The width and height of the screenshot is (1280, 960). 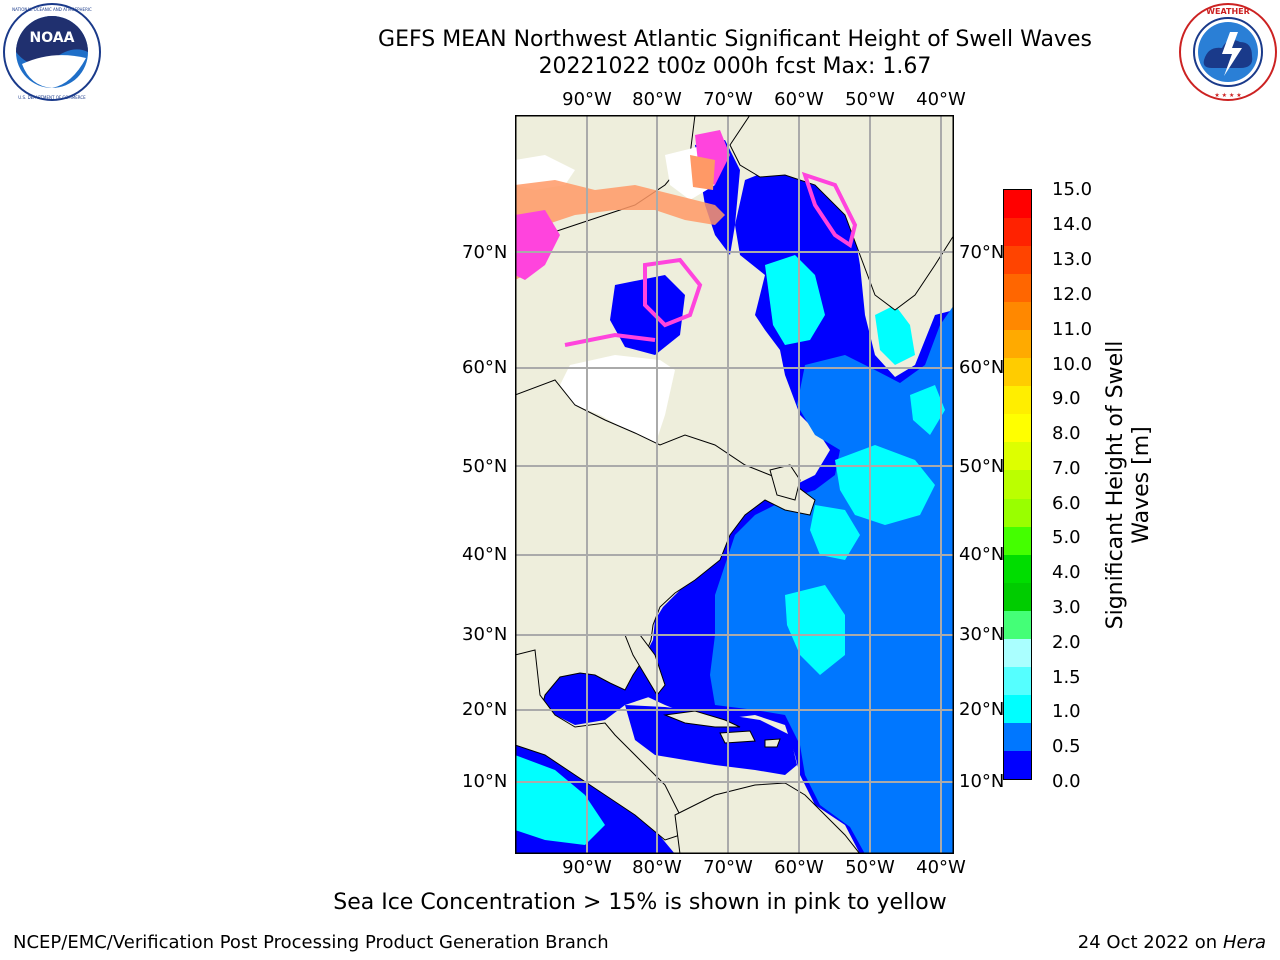 What do you see at coordinates (702, 172) in the screenshot?
I see `sea-ice-orange` at bounding box center [702, 172].